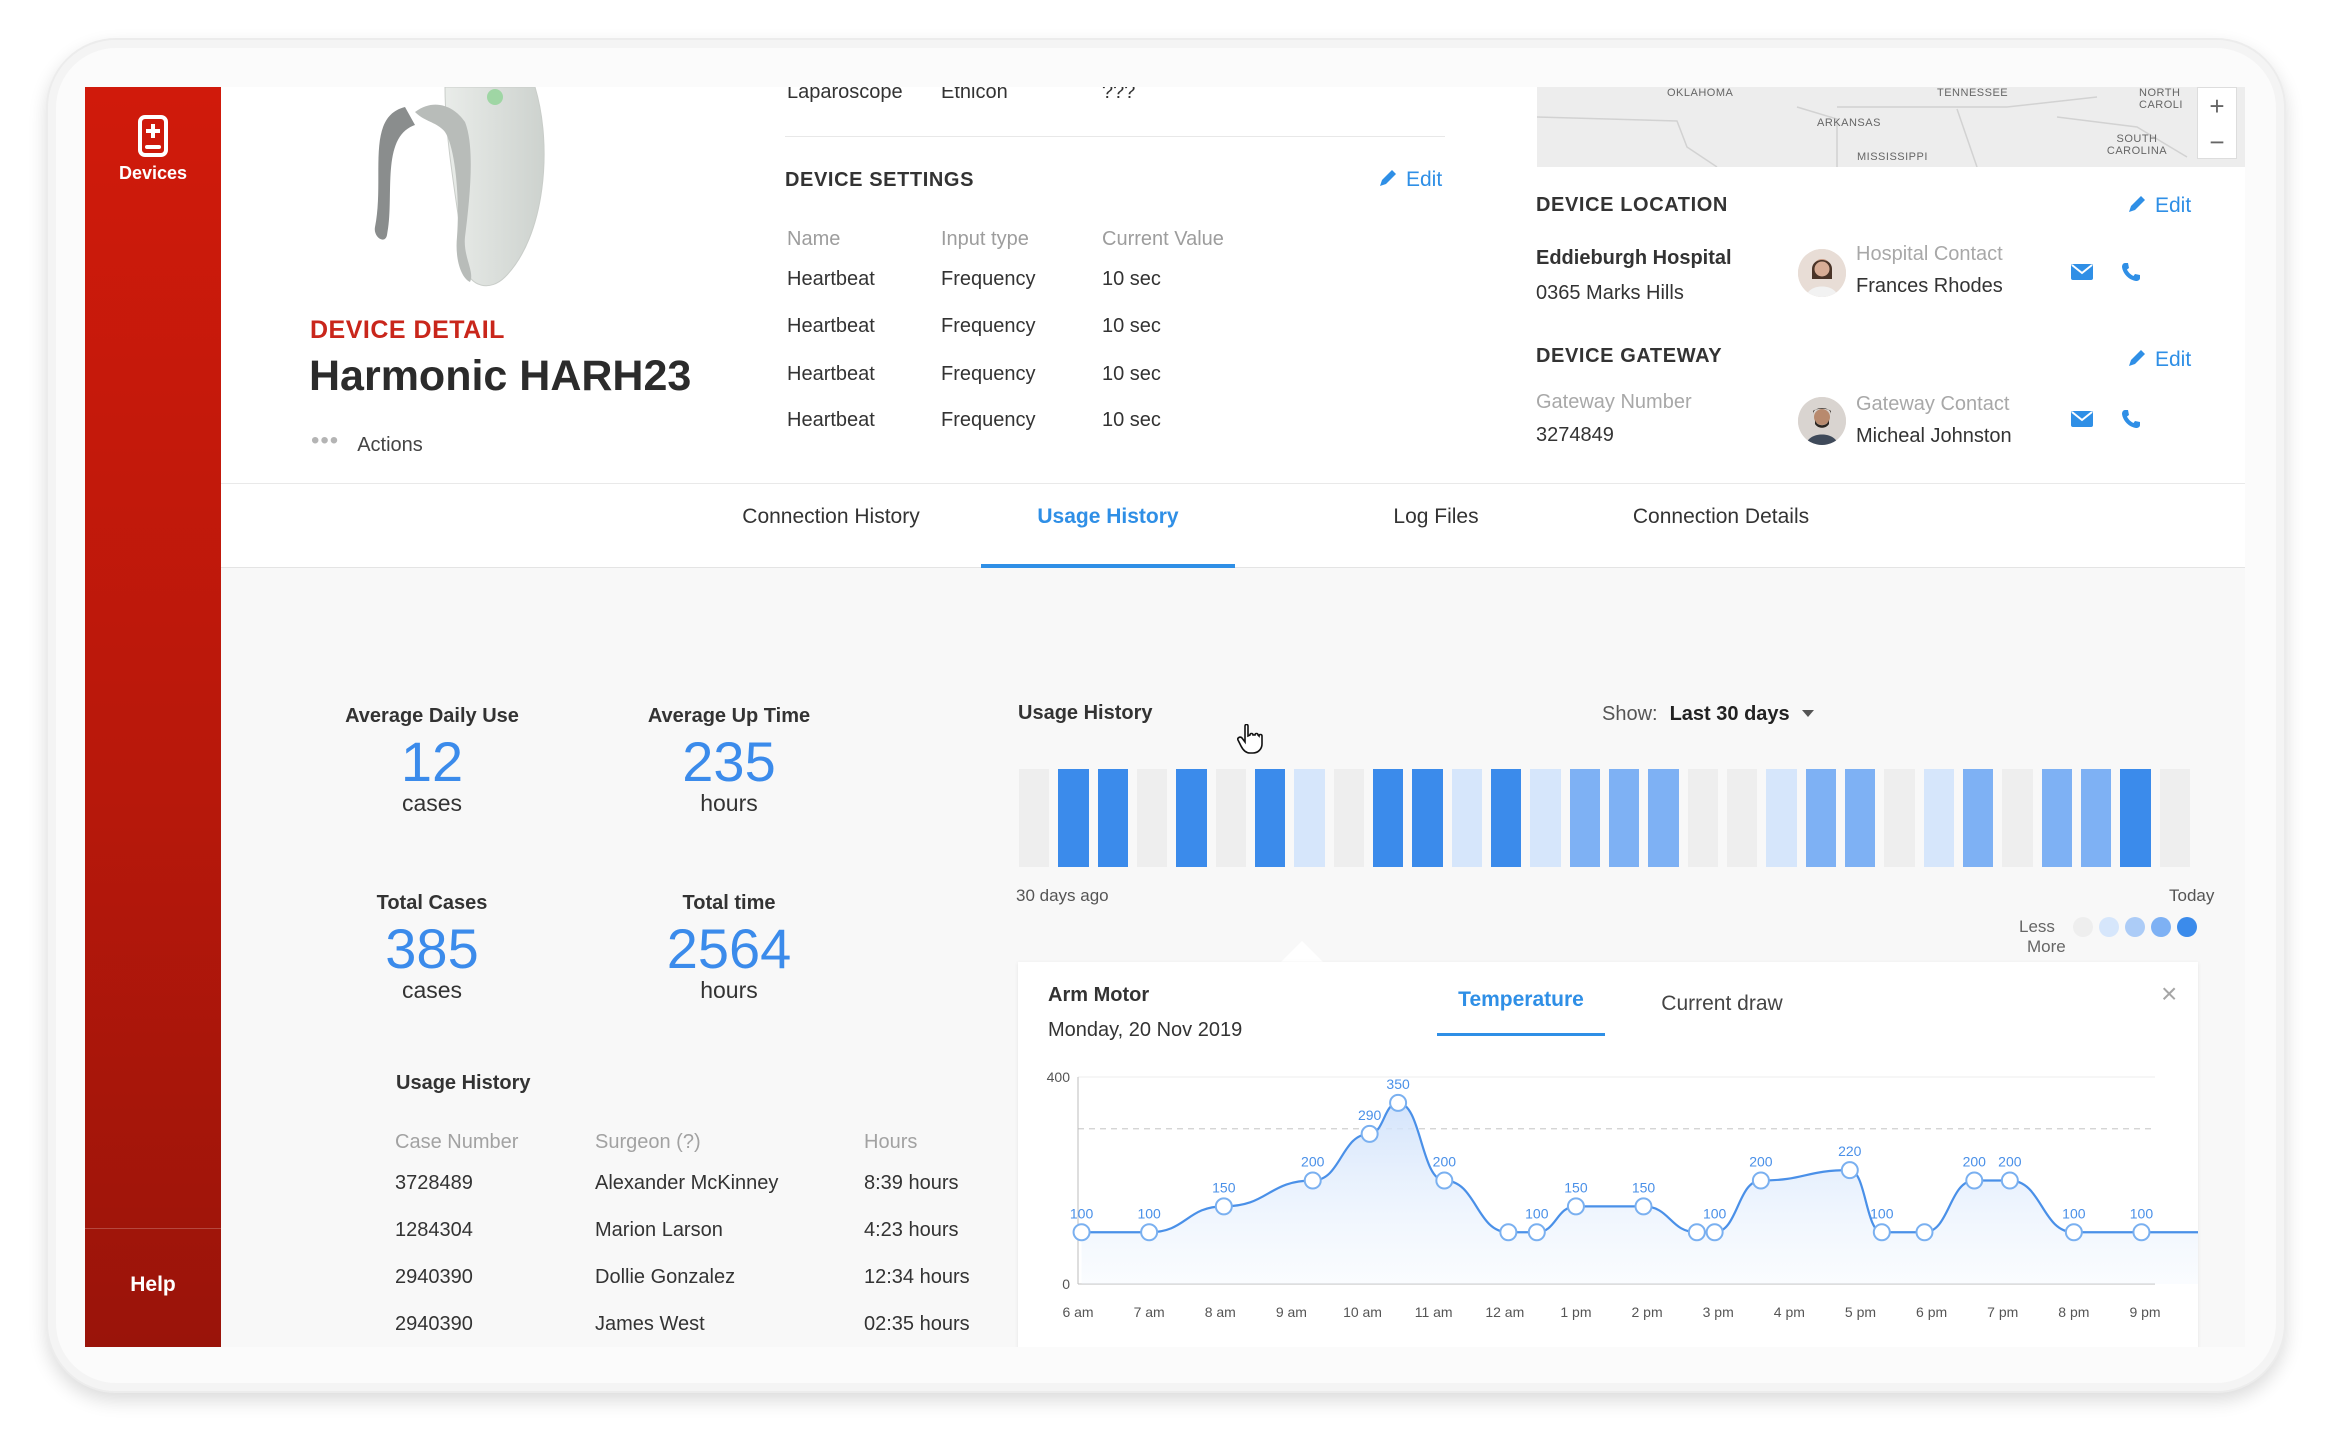  Describe the element at coordinates (2134, 927) in the screenshot. I see `legend-dot` at that location.